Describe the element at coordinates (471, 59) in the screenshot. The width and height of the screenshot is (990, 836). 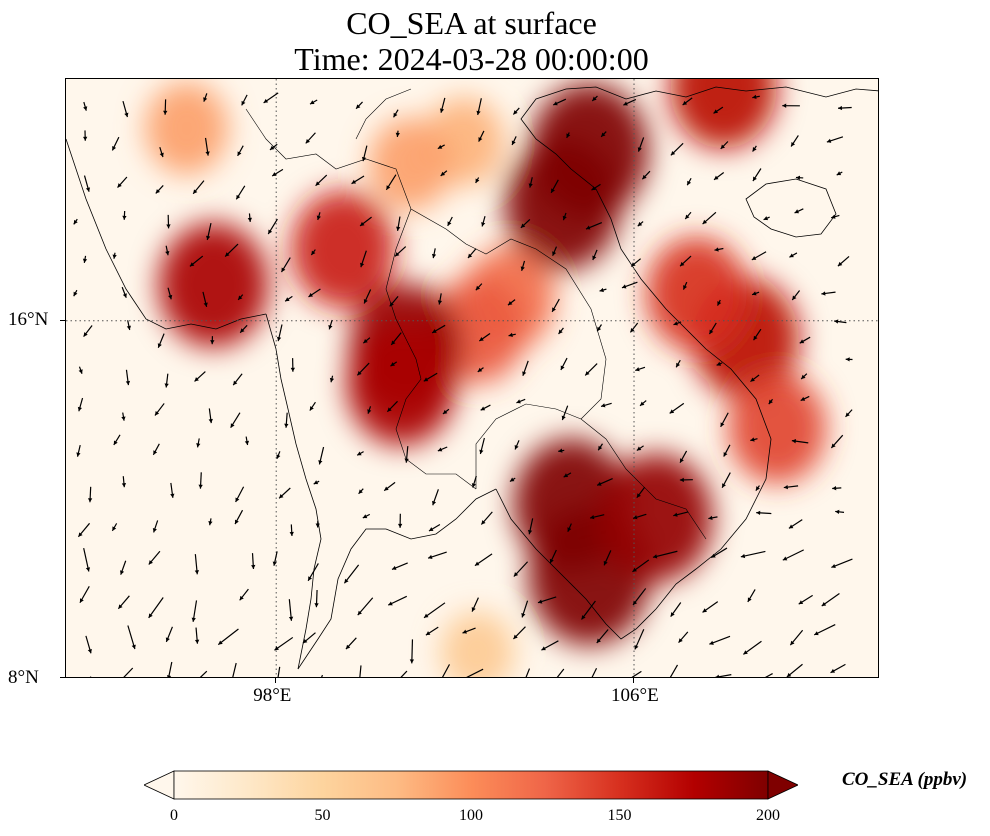
I see `map-subtitle-time: Time: 2024-03-28 00:00:00` at that location.